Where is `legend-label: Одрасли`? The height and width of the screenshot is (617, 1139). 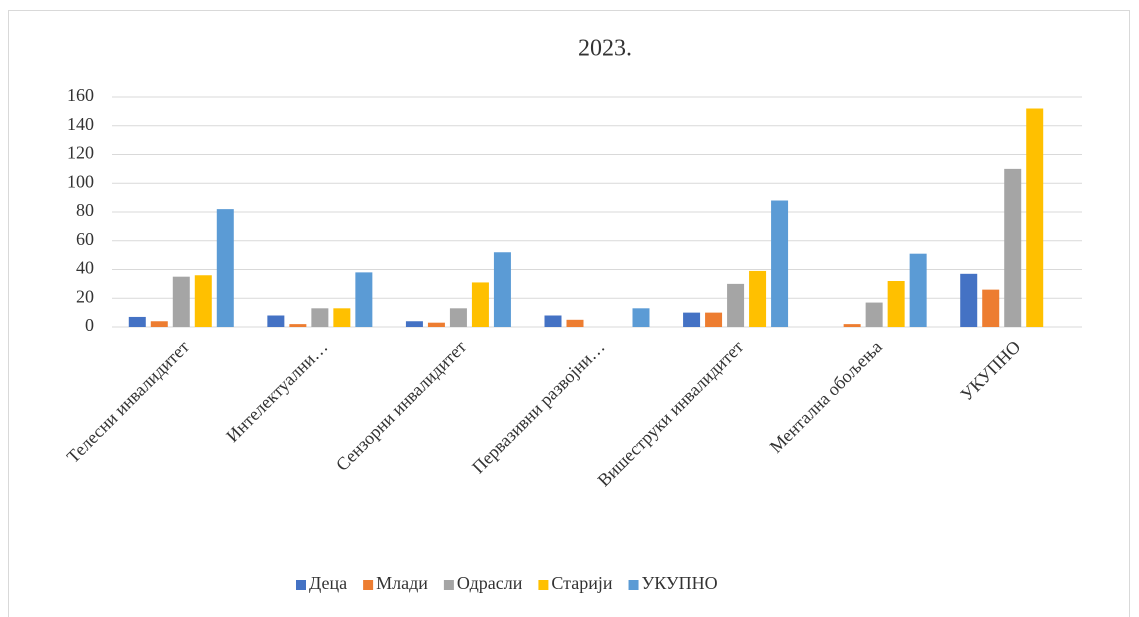
legend-label: Одрасли is located at coordinates (490, 583).